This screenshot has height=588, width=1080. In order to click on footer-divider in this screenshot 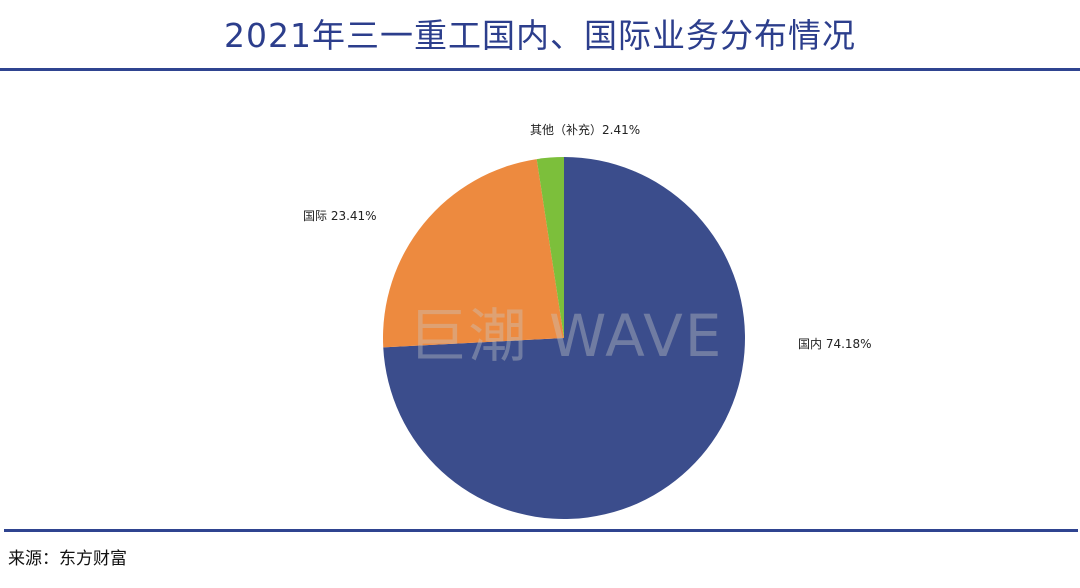, I will do `click(541, 530)`.